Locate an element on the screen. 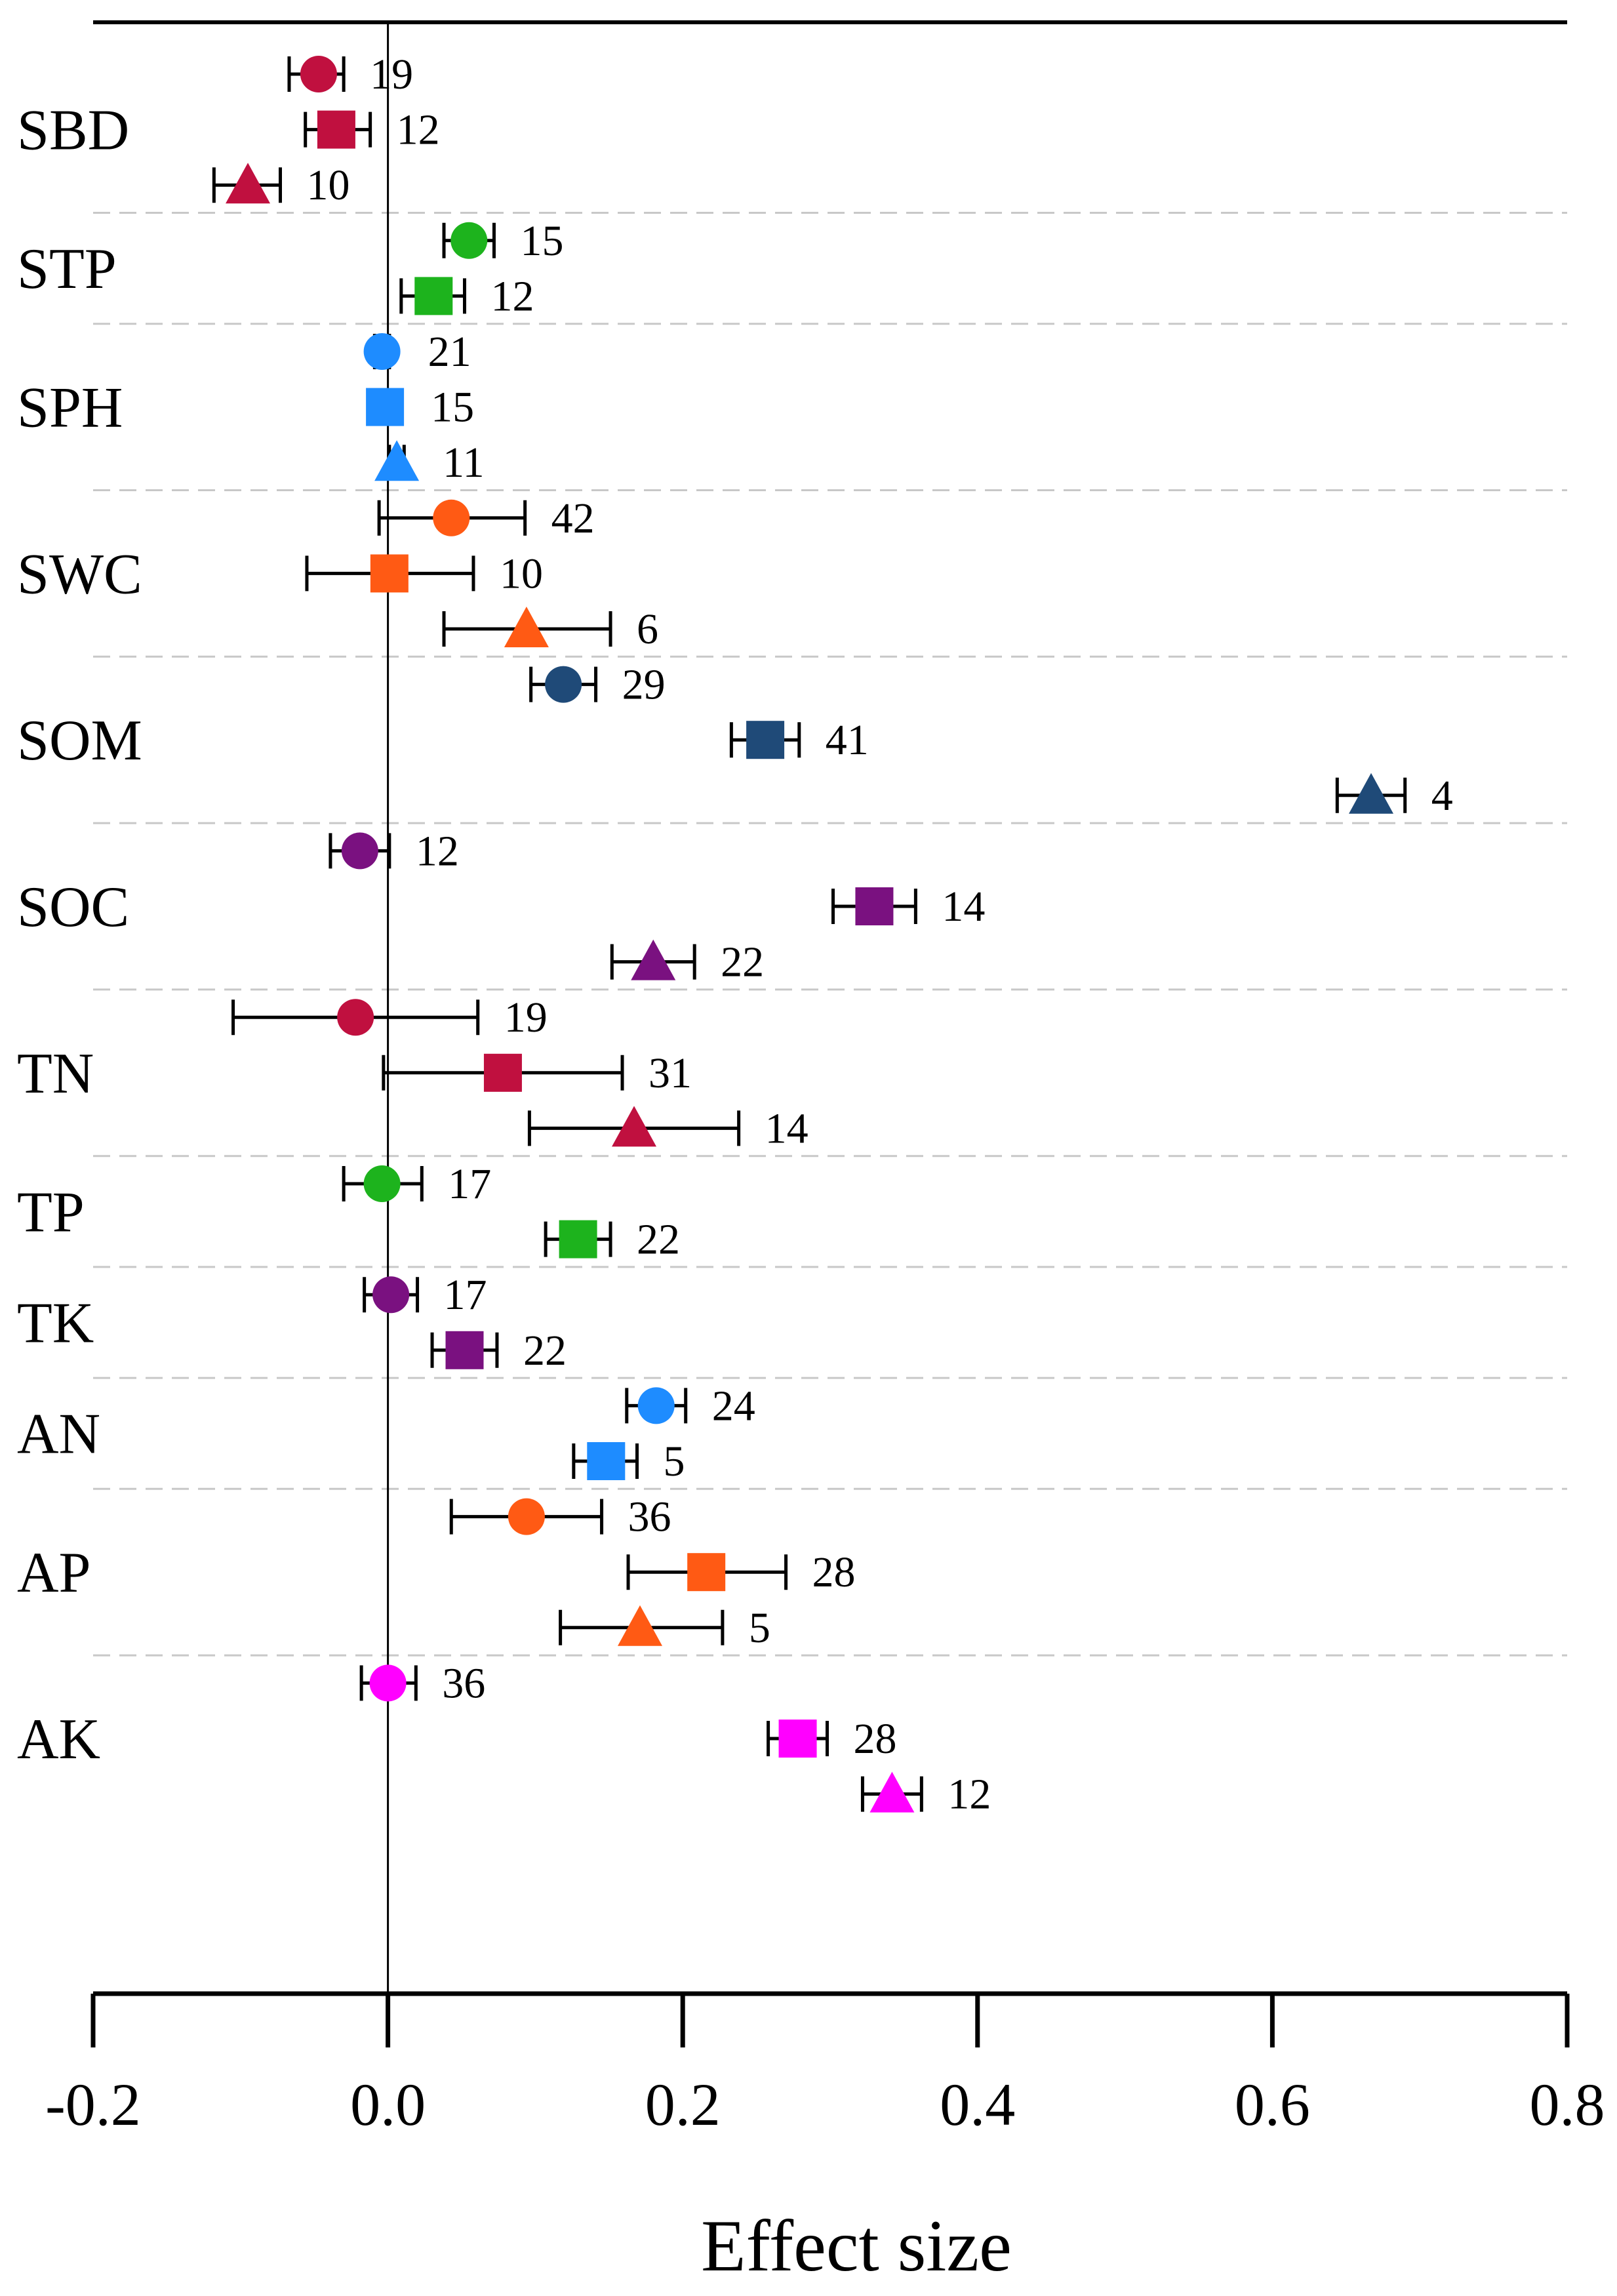  effect-ak-square: 28 is located at coordinates (832, 1739).